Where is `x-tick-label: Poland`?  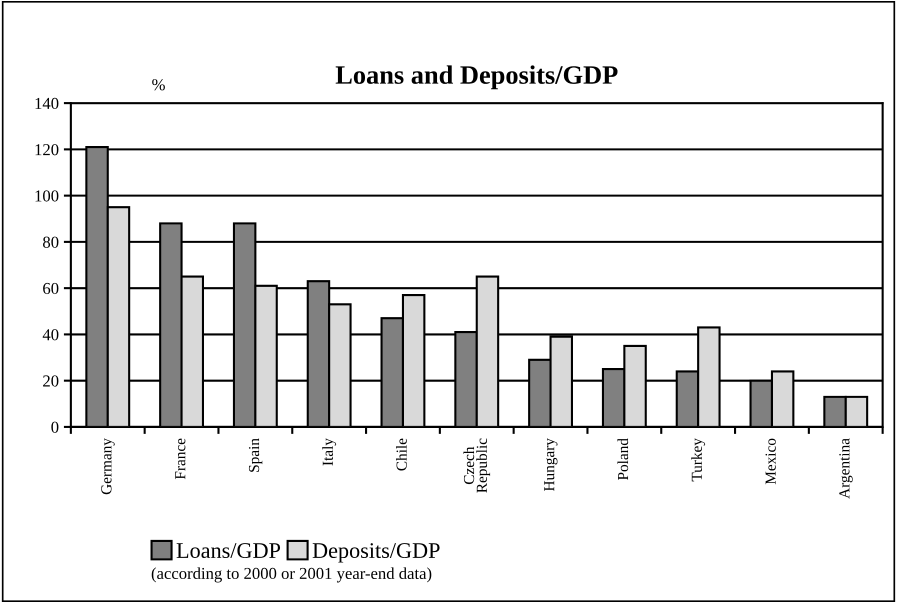 x-tick-label: Poland is located at coordinates (622, 459).